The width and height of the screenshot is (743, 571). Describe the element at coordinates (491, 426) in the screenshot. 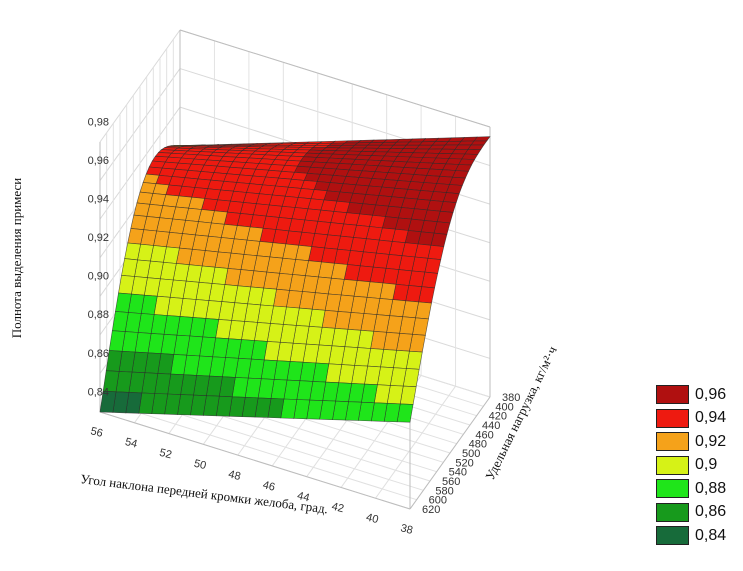

I see `y-tick-label: 440` at that location.